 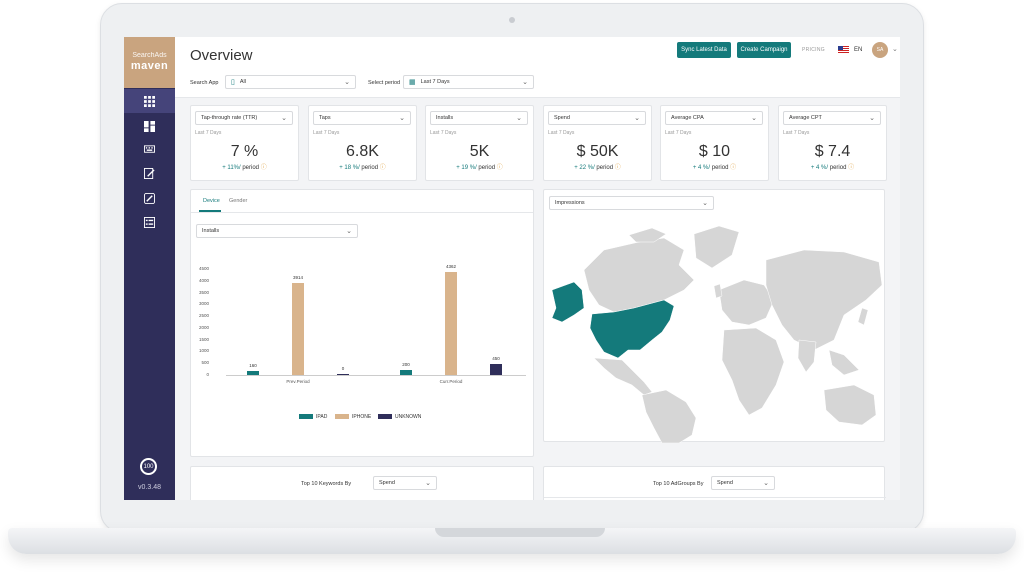 What do you see at coordinates (349, 168) in the screenshot?
I see `kpi-change-pct: + 18 %/` at bounding box center [349, 168].